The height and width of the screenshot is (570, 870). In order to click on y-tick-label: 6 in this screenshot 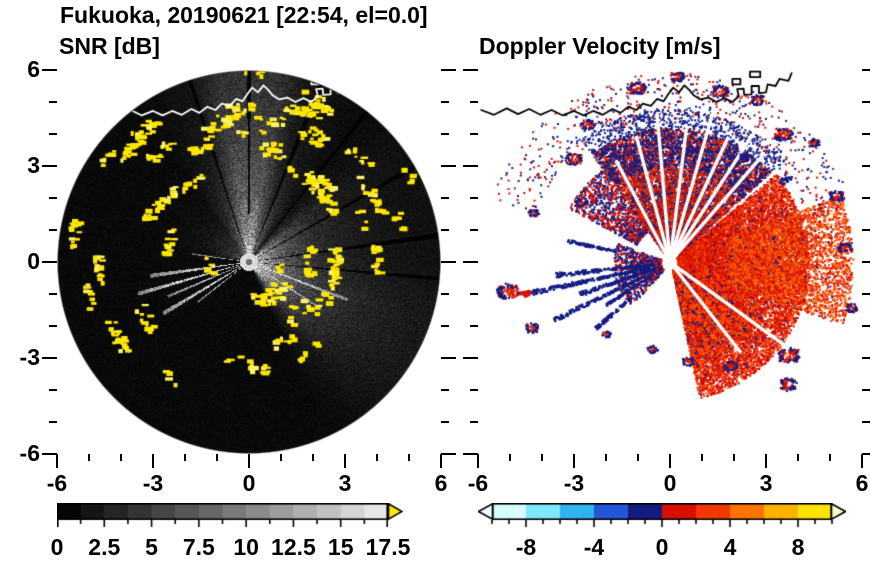, I will do `click(33, 69)`.